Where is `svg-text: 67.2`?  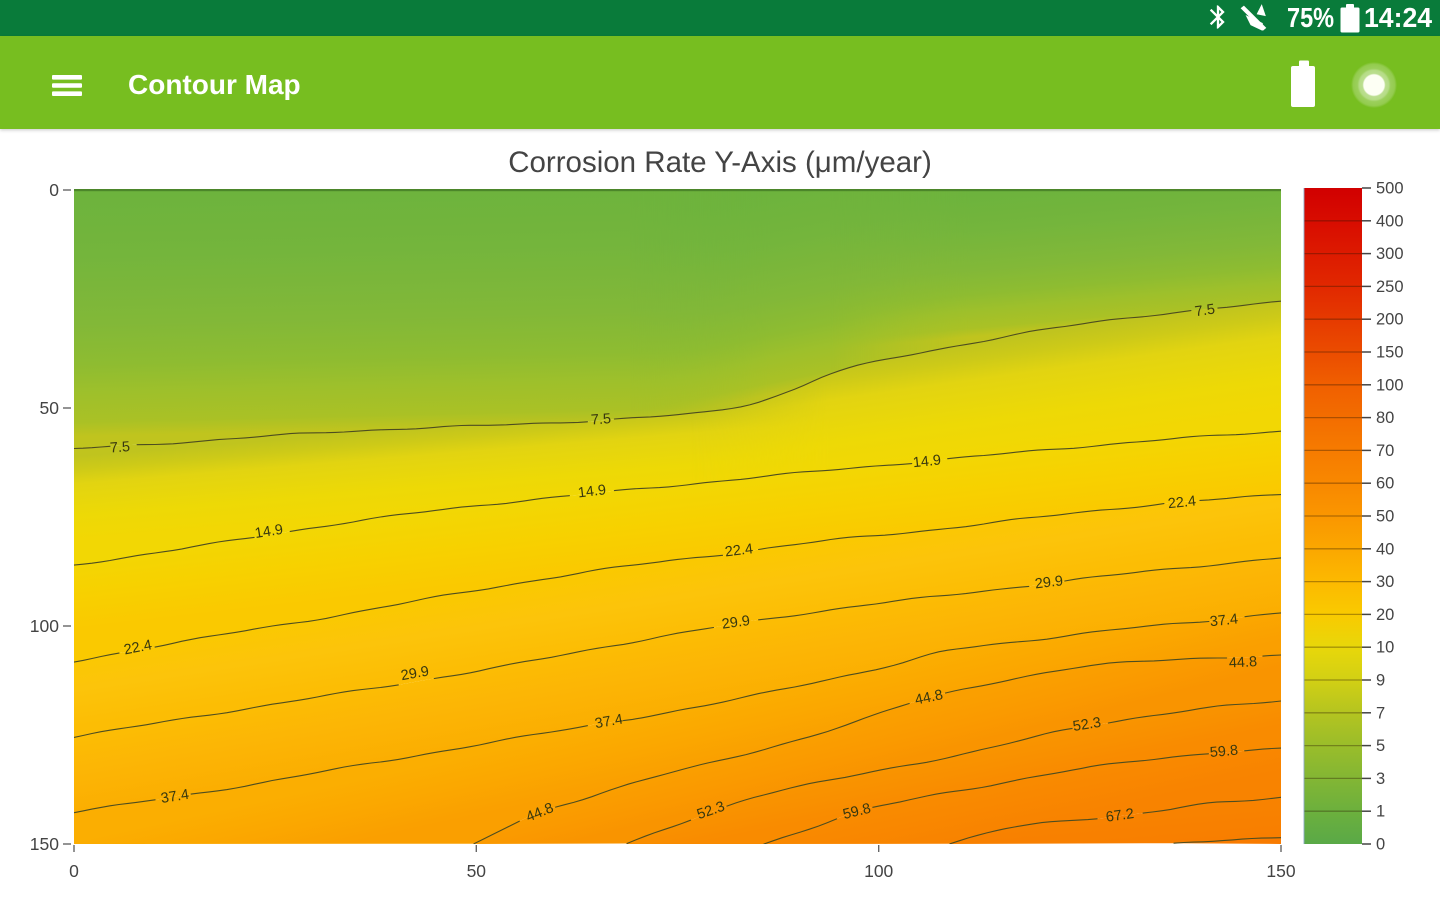
svg-text: 67.2 is located at coordinates (1120, 816).